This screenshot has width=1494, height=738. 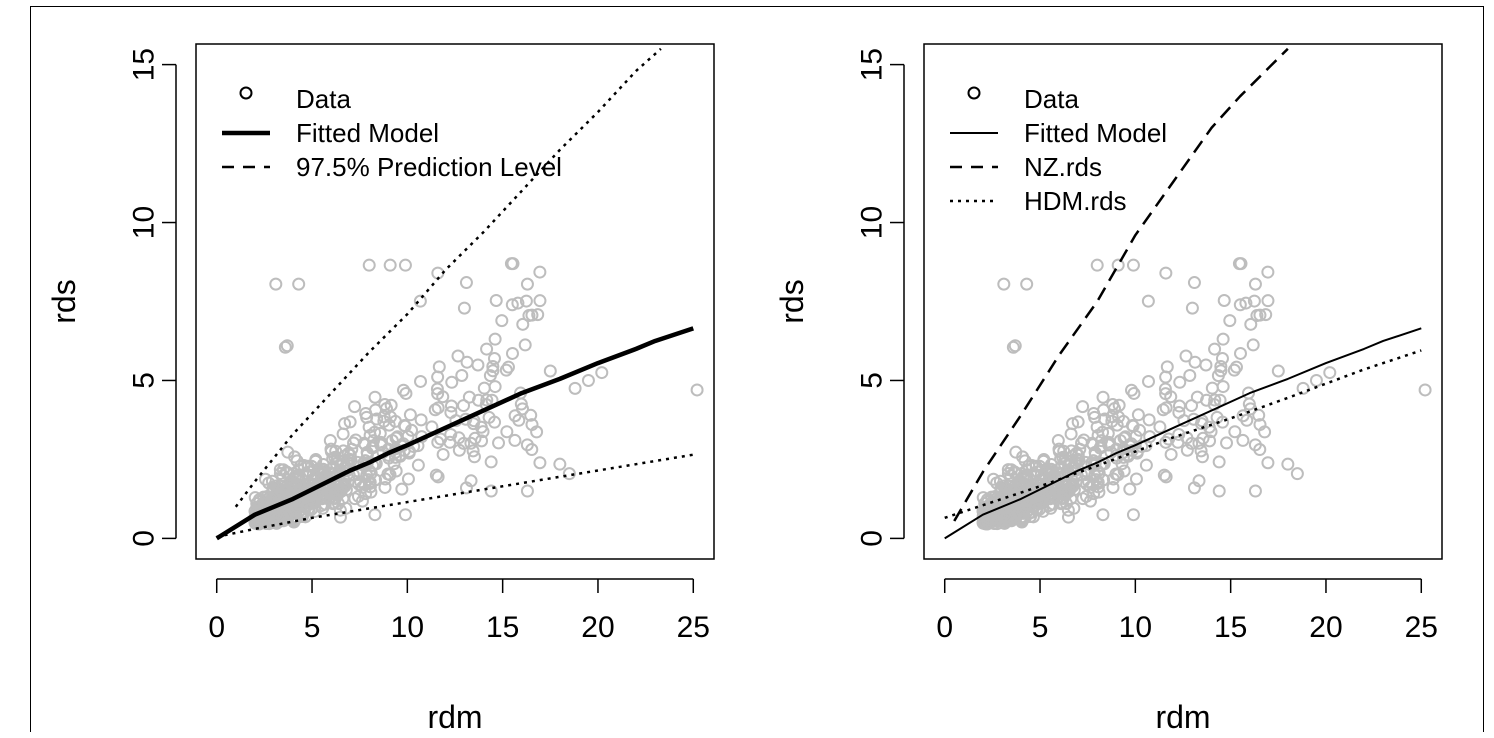 I want to click on legend-label: Data, so click(x=1051, y=99).